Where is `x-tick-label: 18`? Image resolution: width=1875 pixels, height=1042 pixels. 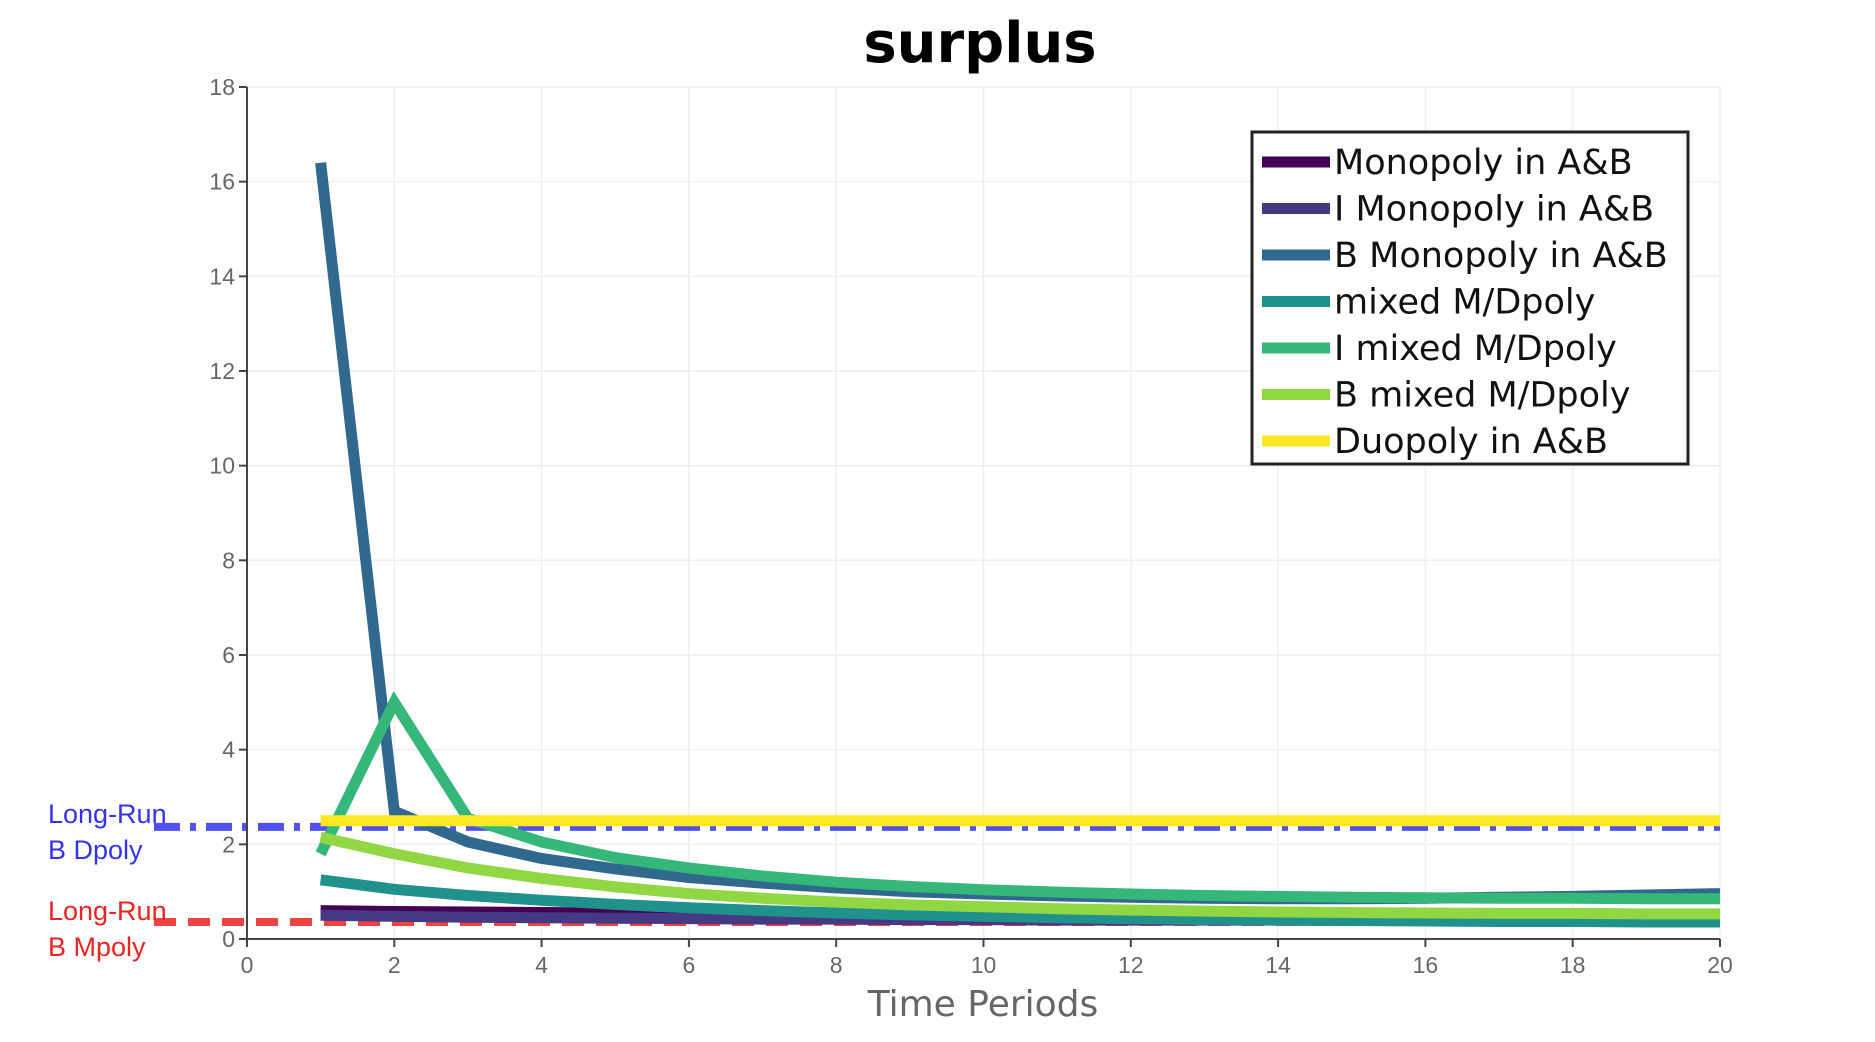 x-tick-label: 18 is located at coordinates (1573, 965).